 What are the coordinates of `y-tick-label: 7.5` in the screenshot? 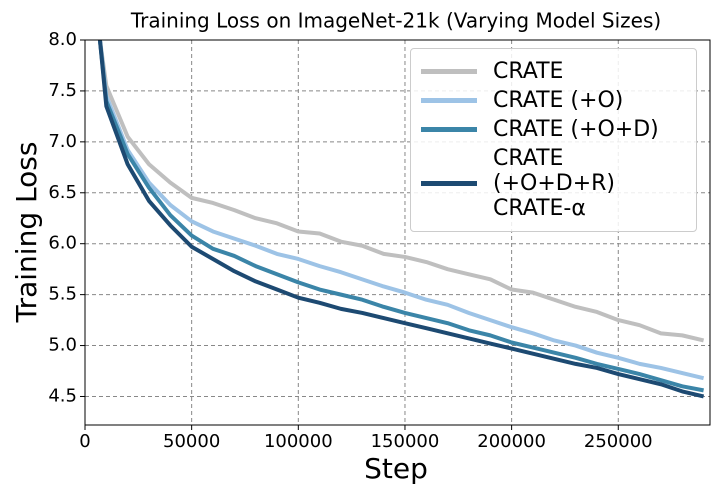 It's located at (62, 90).